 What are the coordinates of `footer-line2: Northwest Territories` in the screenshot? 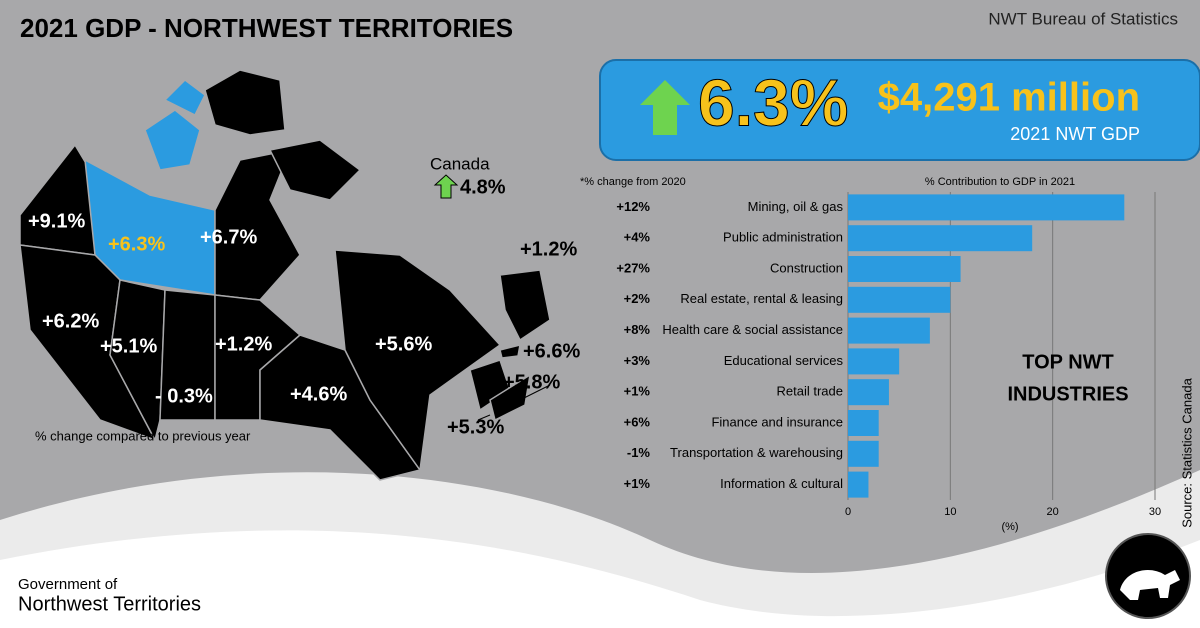 It's located at (109, 604).